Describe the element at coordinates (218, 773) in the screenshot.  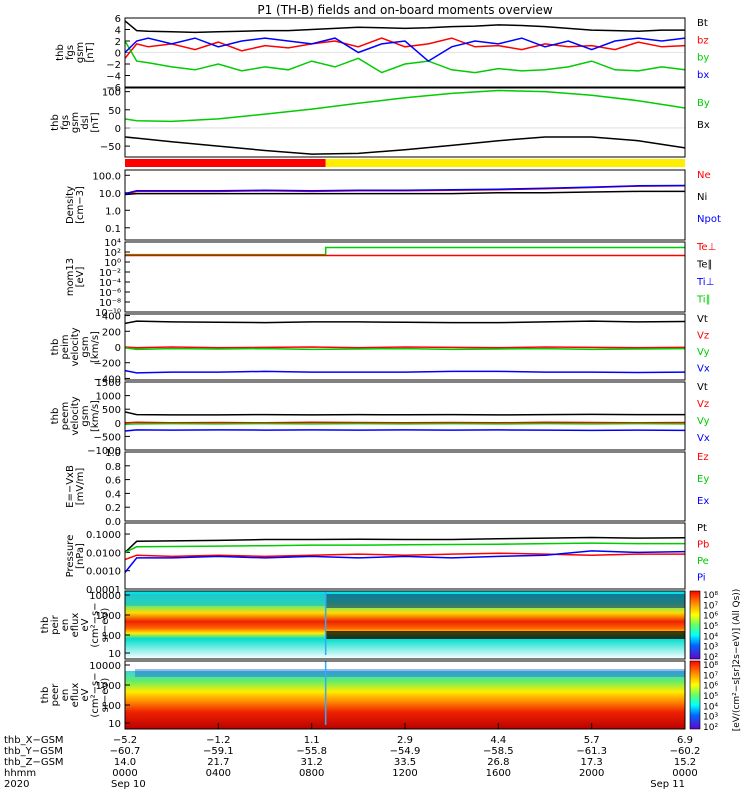
I see `x-tick-label: 0400` at that location.